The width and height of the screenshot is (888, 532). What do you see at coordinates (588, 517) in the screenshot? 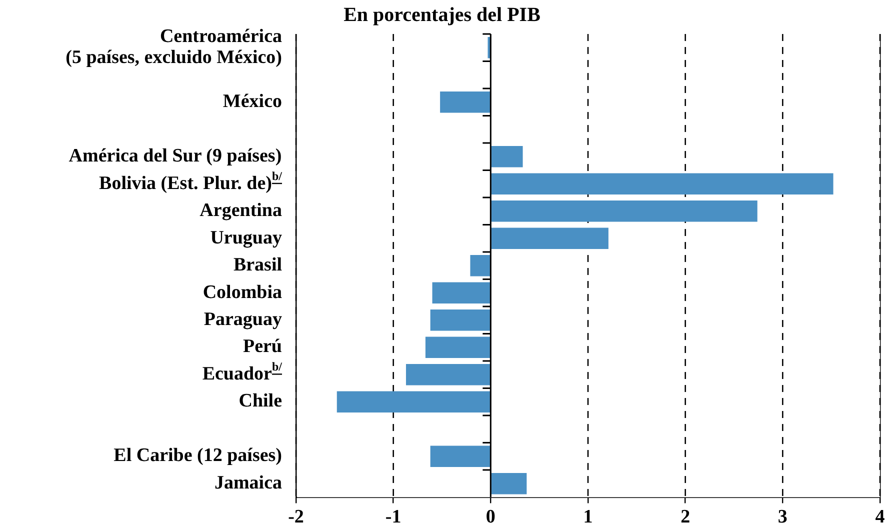
I see `x-tick-label: 1` at bounding box center [588, 517].